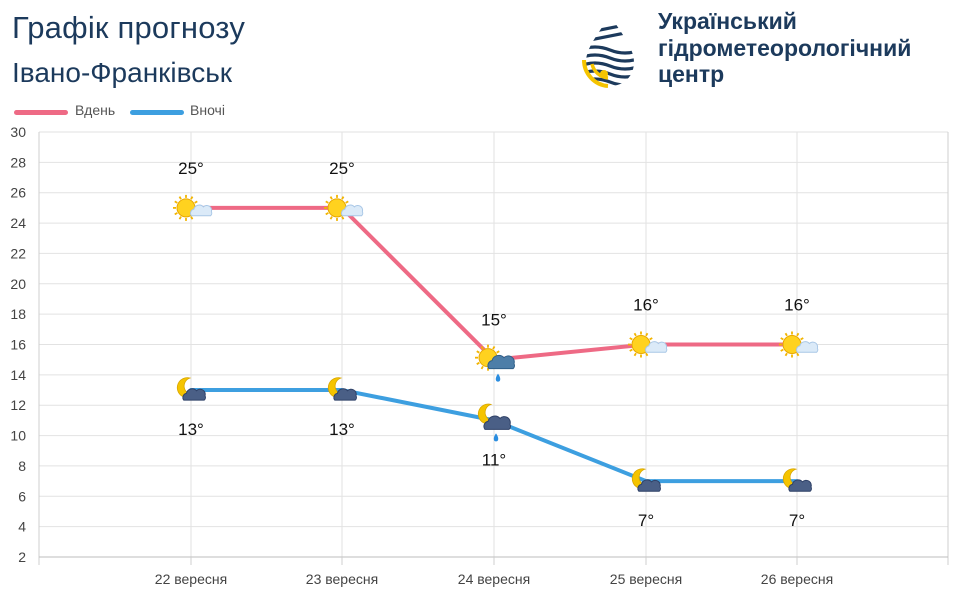  Describe the element at coordinates (607, 51) in the screenshot. I see `ukrhydromet-logo-icon` at that location.